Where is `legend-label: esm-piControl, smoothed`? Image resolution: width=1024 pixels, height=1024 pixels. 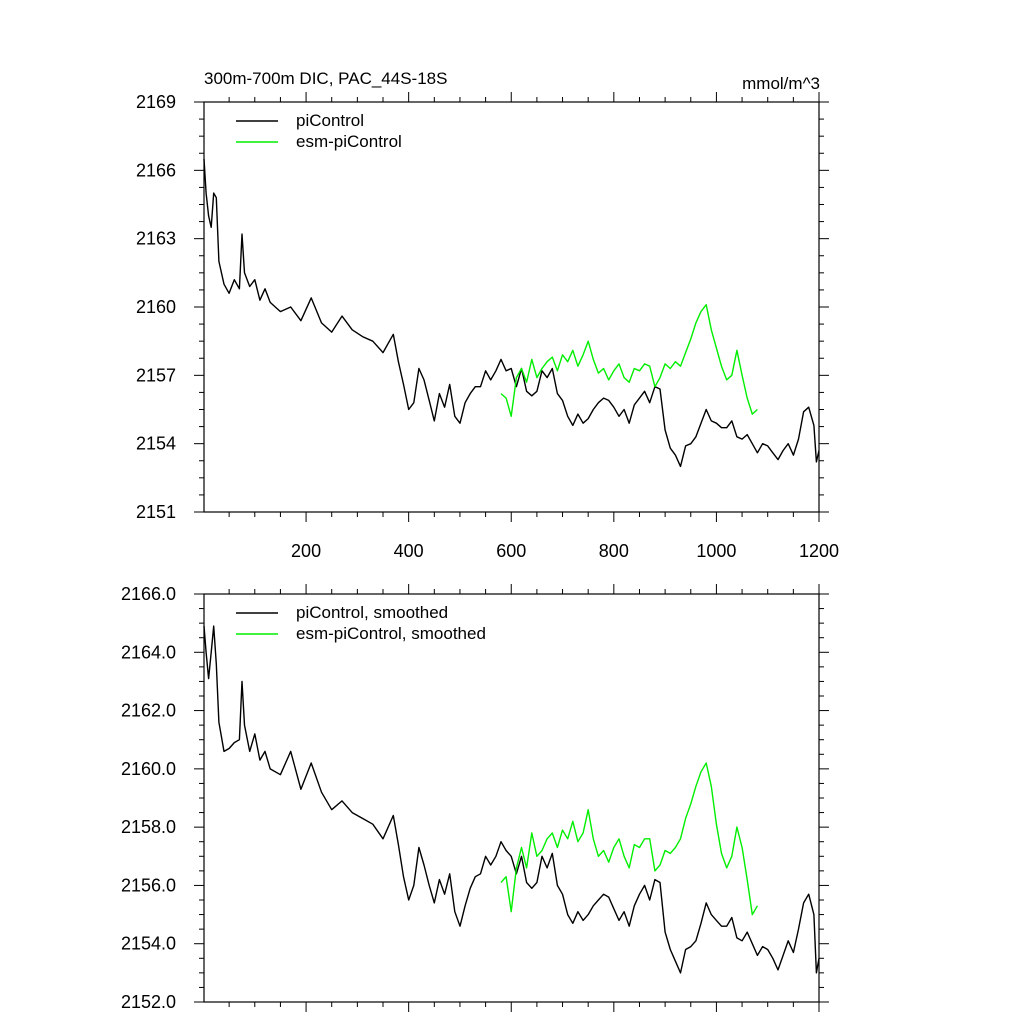
legend-label: esm-piControl, smoothed is located at coordinates (391, 633).